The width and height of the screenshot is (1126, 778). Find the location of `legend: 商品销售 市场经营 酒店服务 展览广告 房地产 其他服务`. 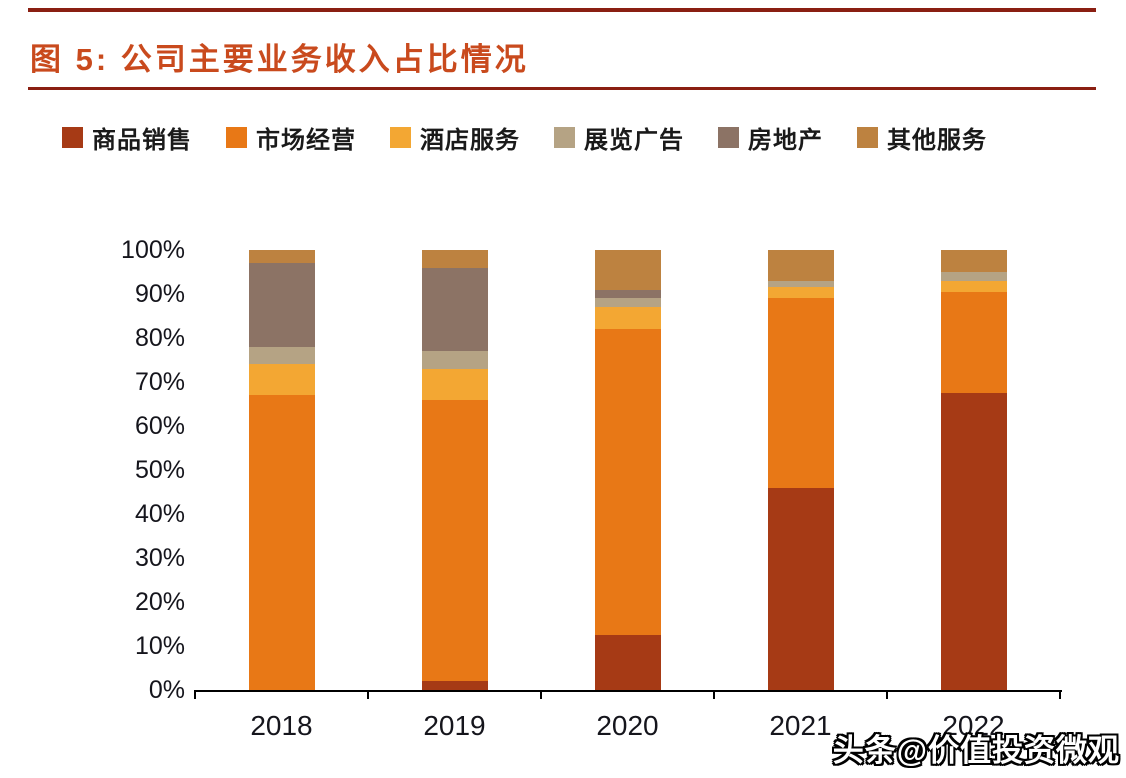

legend: 商品销售 市场经营 酒店服务 展览广告 房地产 其他服务 is located at coordinates (541, 137).